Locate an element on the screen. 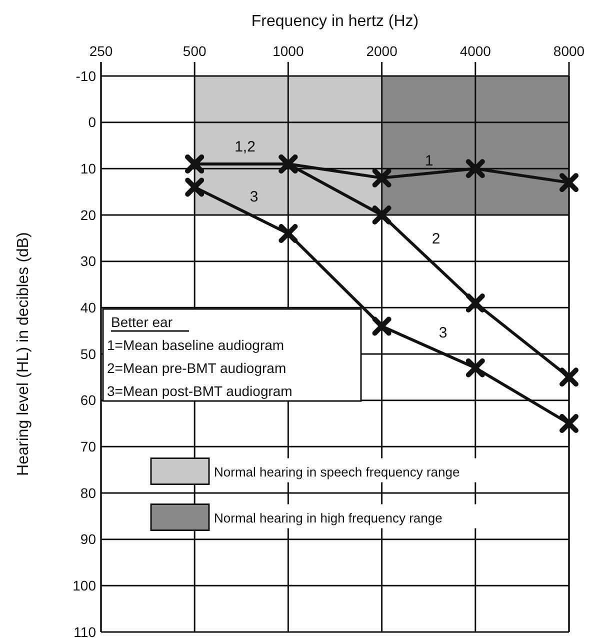 The height and width of the screenshot is (638, 591). x-axis-title: Frequency in hertz (Hz) is located at coordinates (335, 21).